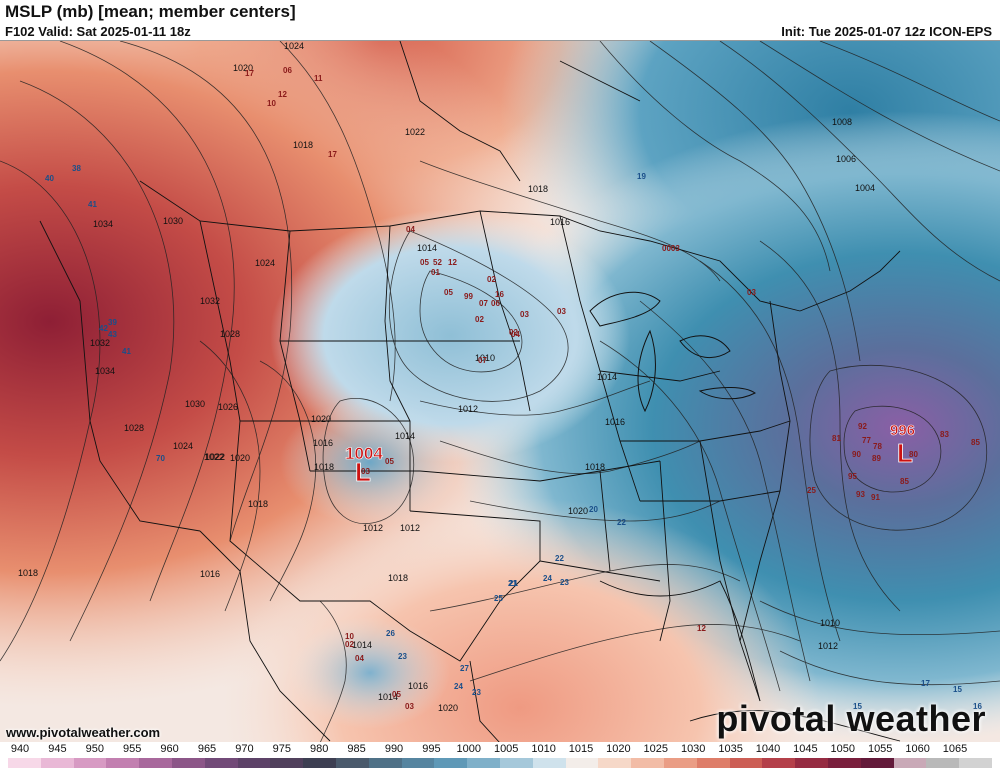 This screenshot has height=772, width=1000. Describe the element at coordinates (98, 31) in the screenshot. I see `valid-time: F102 Valid: Sat 2025-01-11 18z` at that location.